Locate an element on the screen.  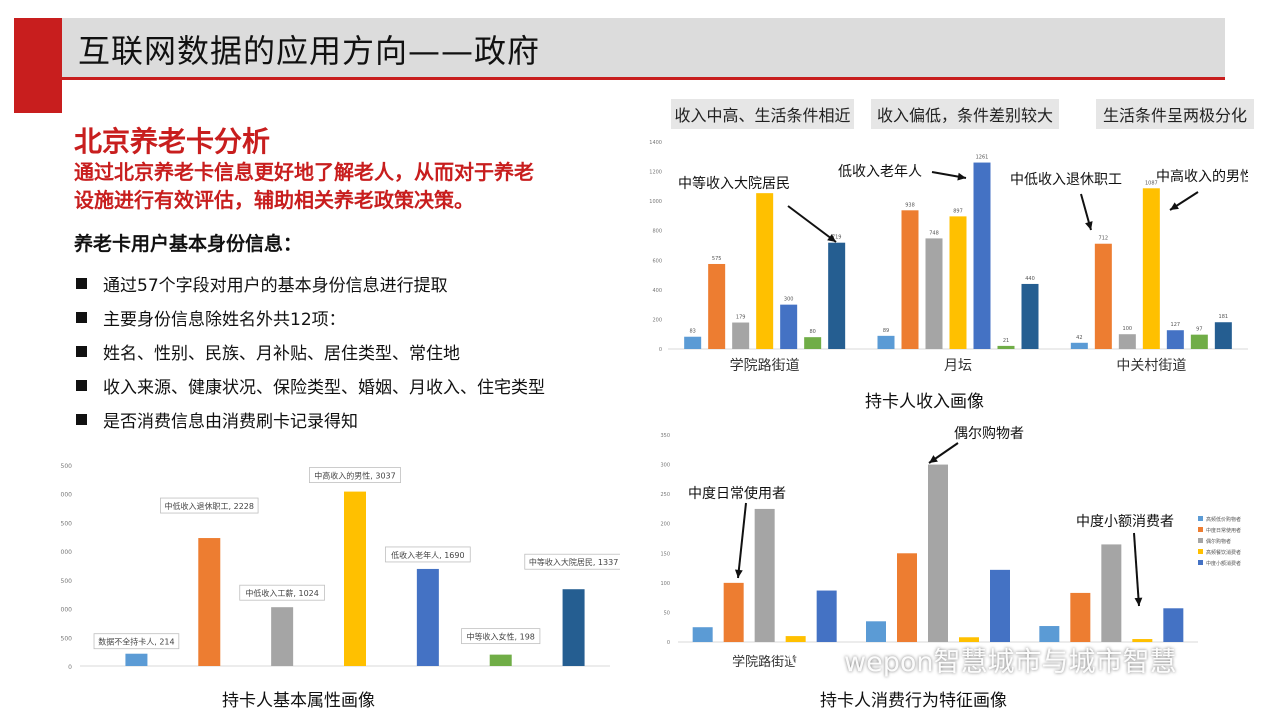
income-ytick-label: 0 is located at coordinates (660, 350).